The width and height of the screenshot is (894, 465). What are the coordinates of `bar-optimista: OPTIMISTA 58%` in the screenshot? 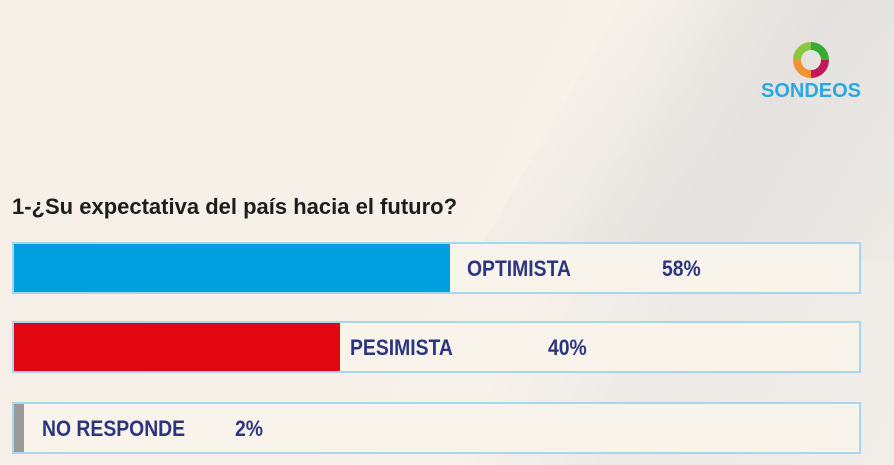 It's located at (436, 268).